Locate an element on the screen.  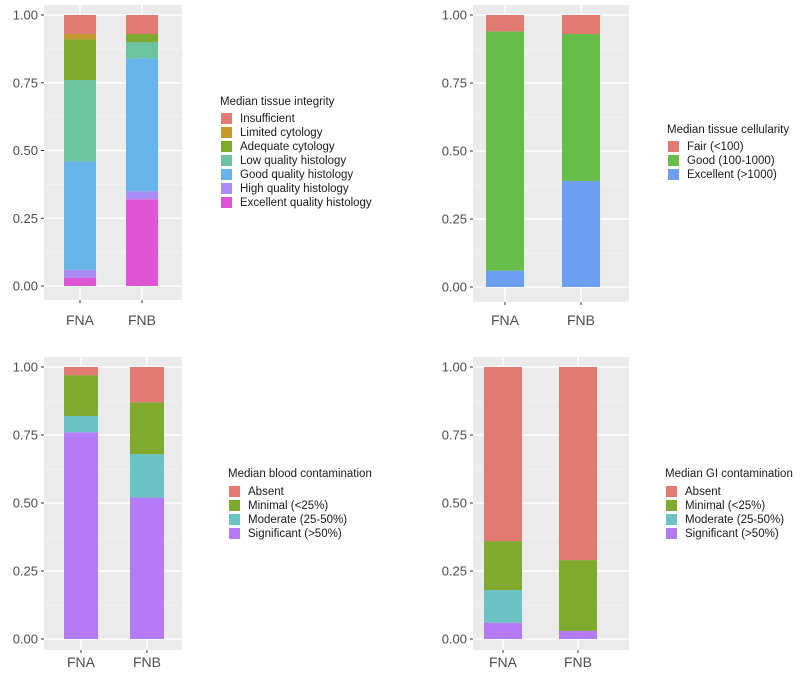
legend-label: Good (100-1000) is located at coordinates (731, 161).